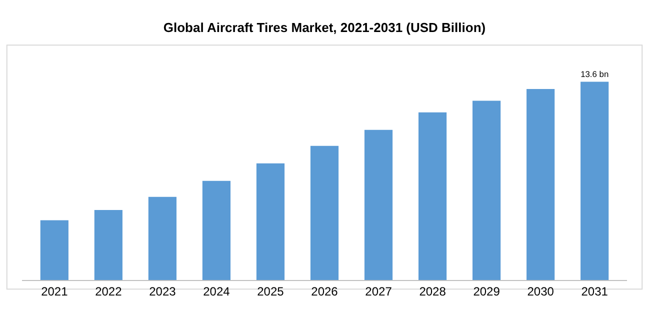 The image size is (649, 328). Describe the element at coordinates (432, 291) in the screenshot. I see `x-tick-label: 2028` at that location.